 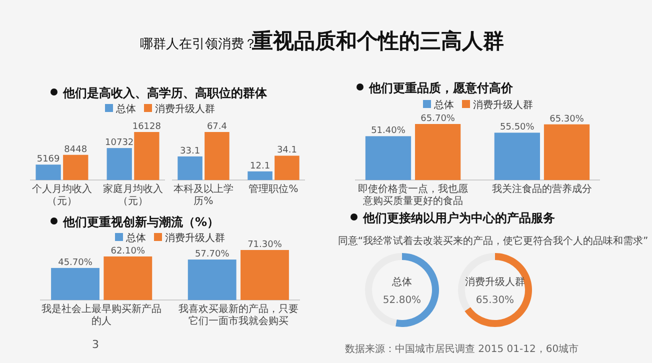 I want to click on data-label: 67.4, so click(x=217, y=127).